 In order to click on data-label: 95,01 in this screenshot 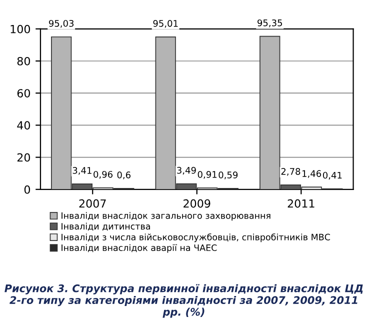, I will do `click(165, 24)`.